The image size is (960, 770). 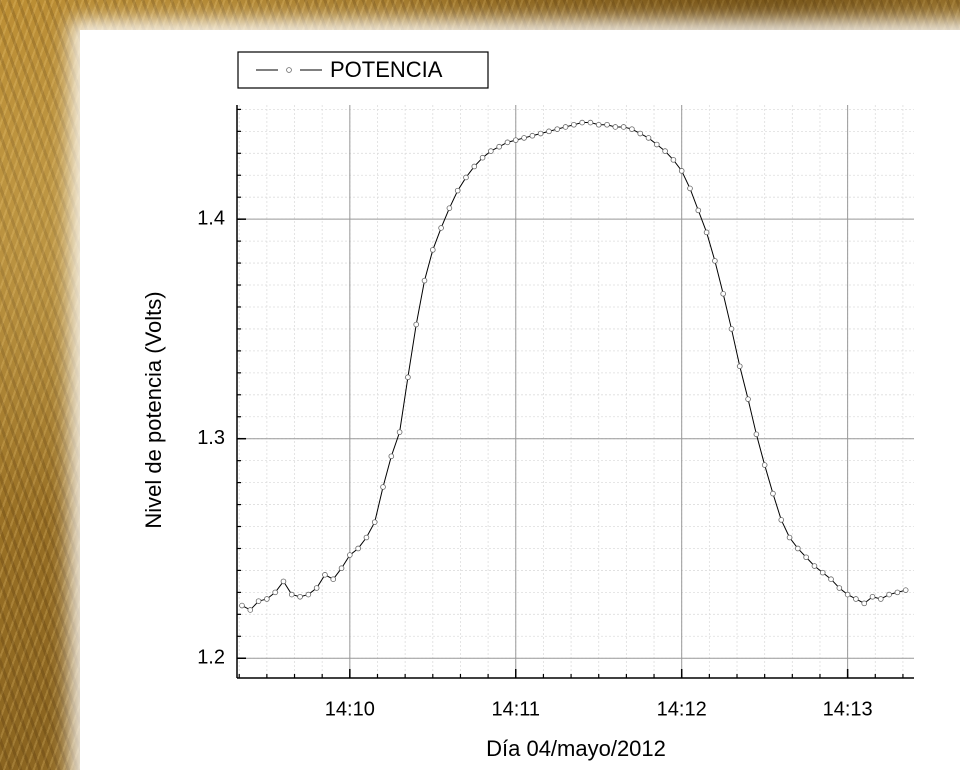 What do you see at coordinates (515, 709) in the screenshot?
I see `x-tick-label: 14:11` at bounding box center [515, 709].